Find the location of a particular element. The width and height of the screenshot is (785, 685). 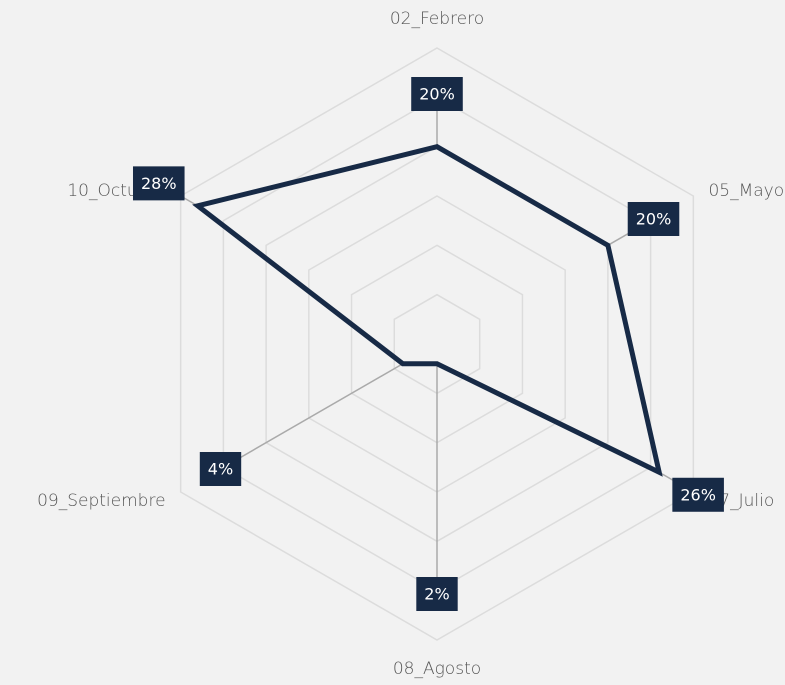

category-label: 02_Febrero is located at coordinates (437, 19).